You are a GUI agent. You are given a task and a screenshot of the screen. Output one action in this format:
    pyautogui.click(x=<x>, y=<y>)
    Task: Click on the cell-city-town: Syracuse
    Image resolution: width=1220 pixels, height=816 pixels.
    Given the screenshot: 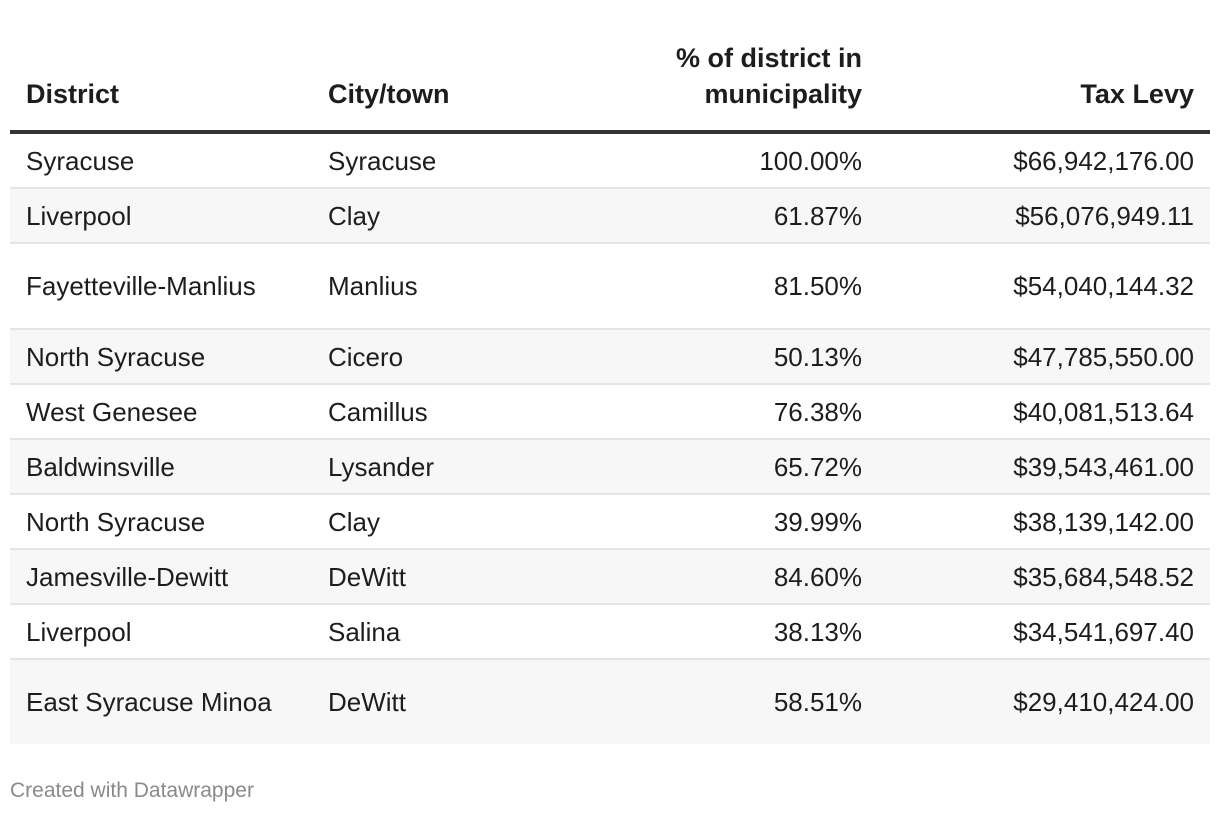 What is the action you would take?
    pyautogui.click(x=462, y=160)
    